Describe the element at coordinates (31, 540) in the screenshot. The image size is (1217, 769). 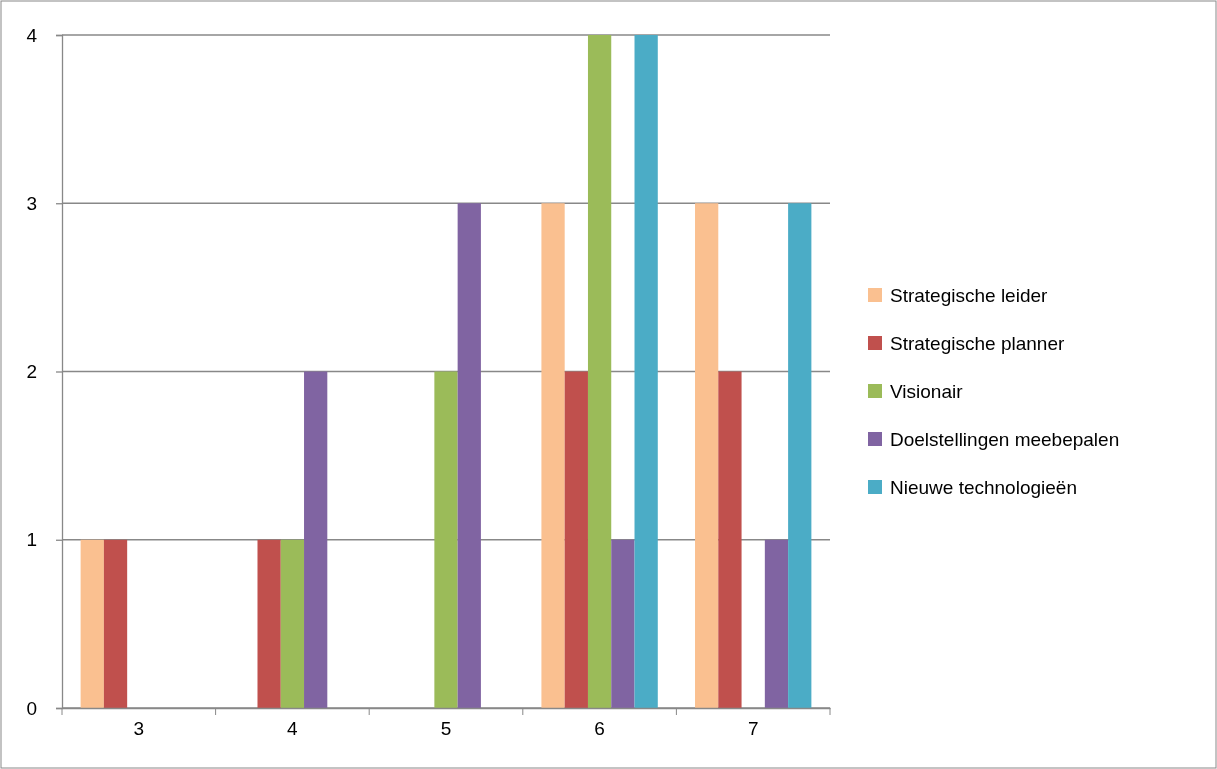
I see `y-tick-label: 1` at that location.